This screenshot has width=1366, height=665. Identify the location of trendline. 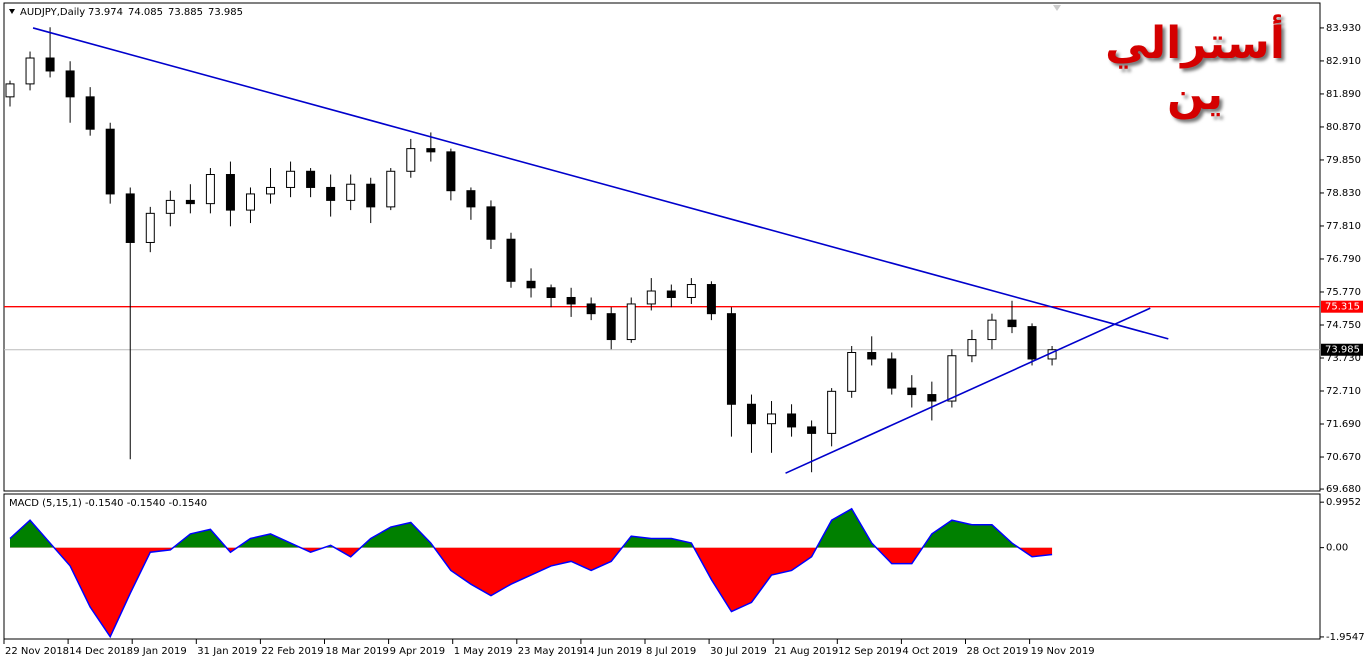
(968, 390).